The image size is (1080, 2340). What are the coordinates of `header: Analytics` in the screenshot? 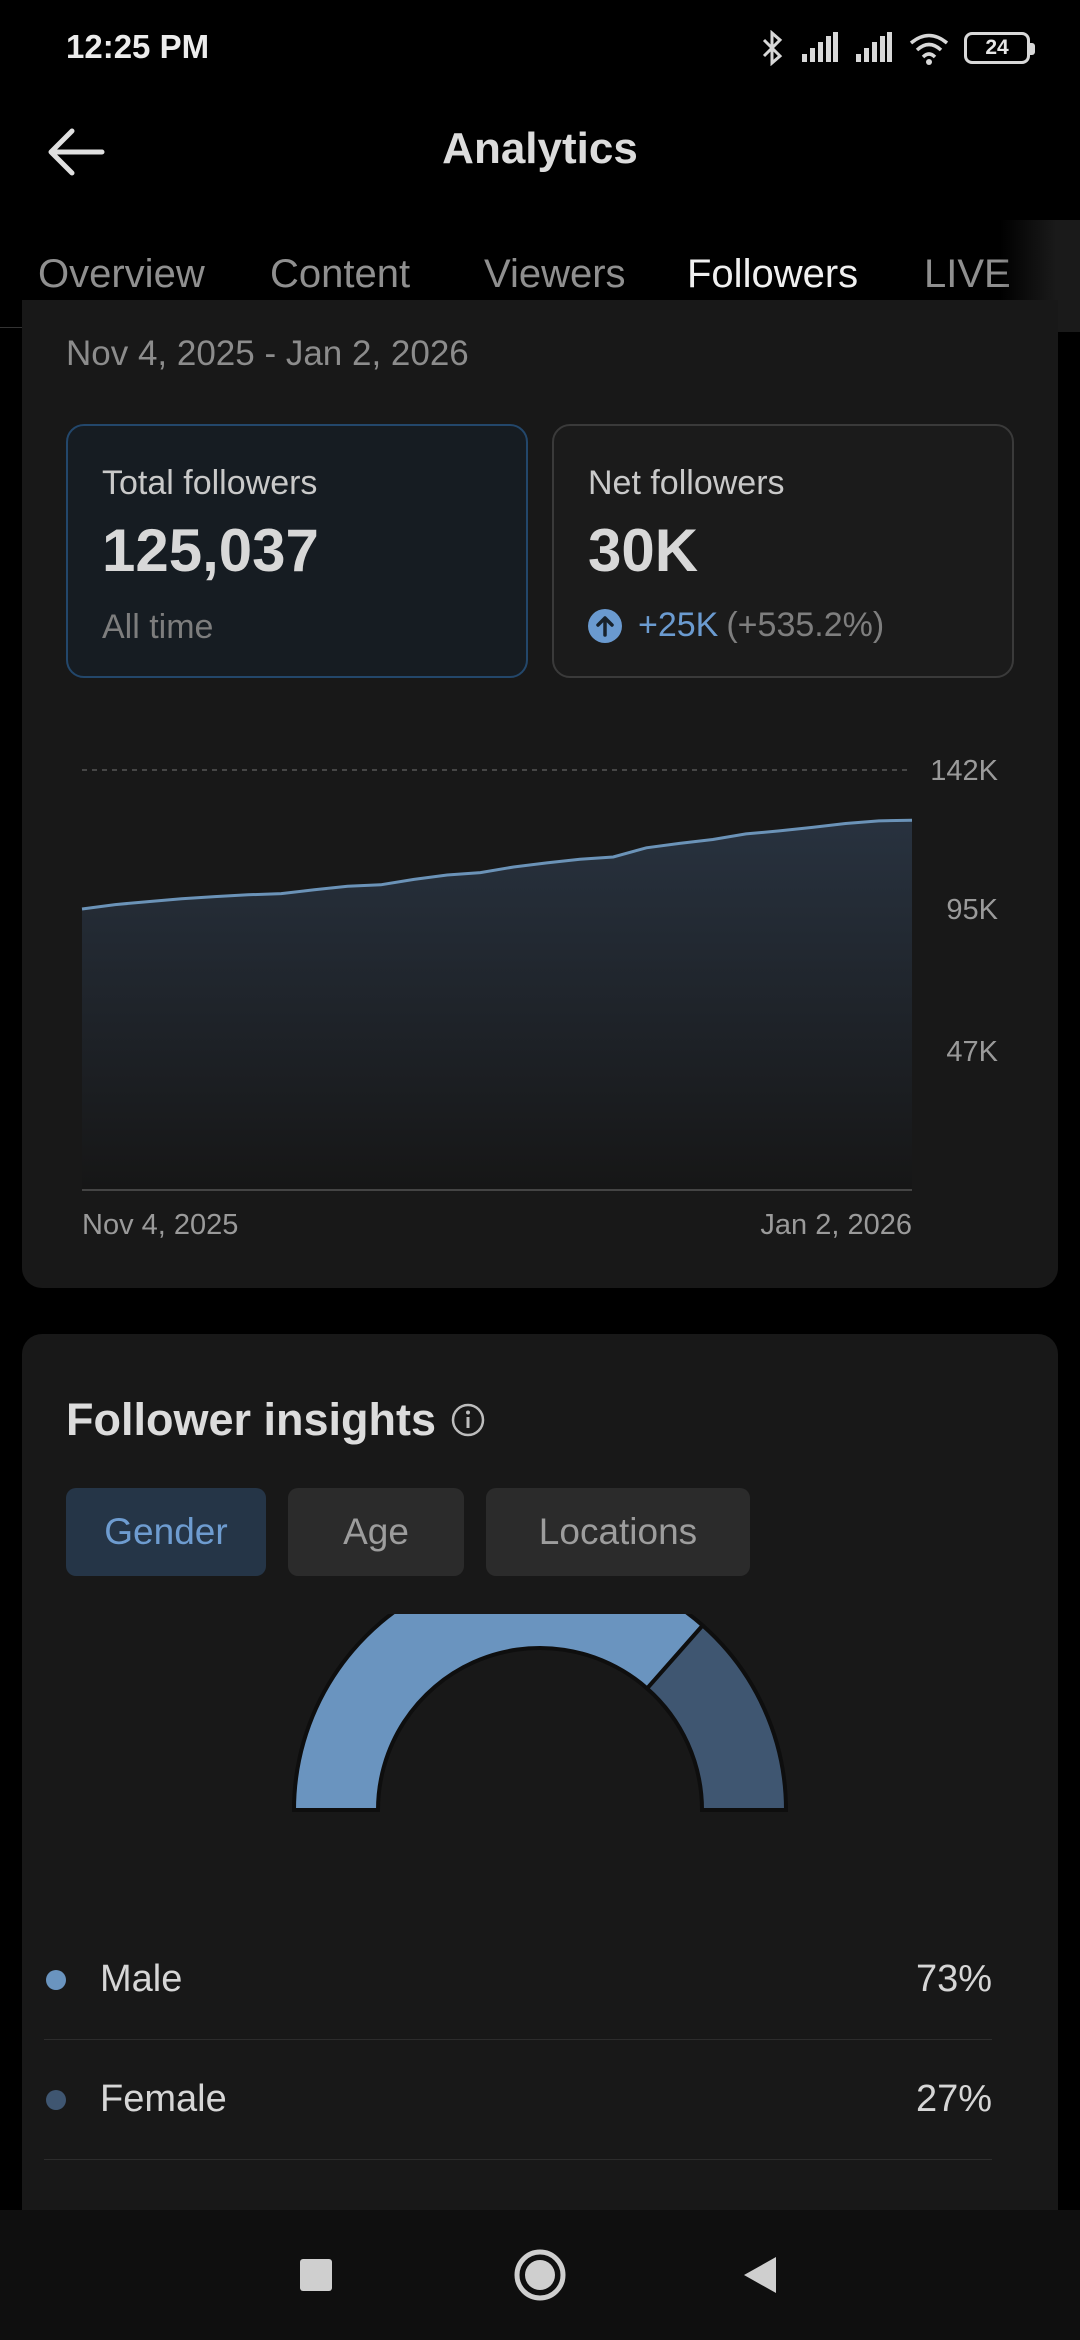 It's located at (540, 151).